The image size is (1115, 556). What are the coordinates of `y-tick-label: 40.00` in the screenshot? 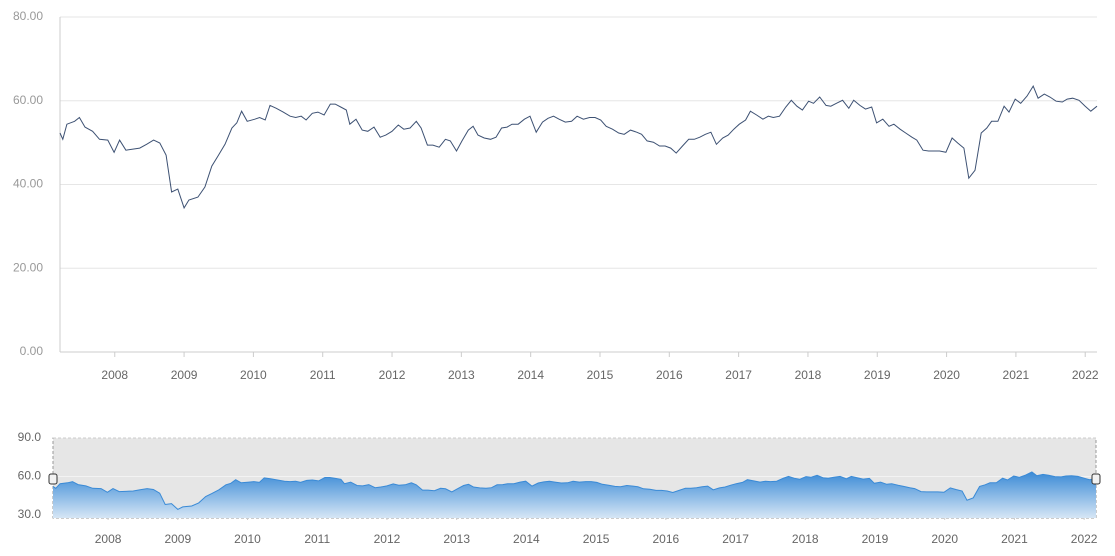 It's located at (28, 184).